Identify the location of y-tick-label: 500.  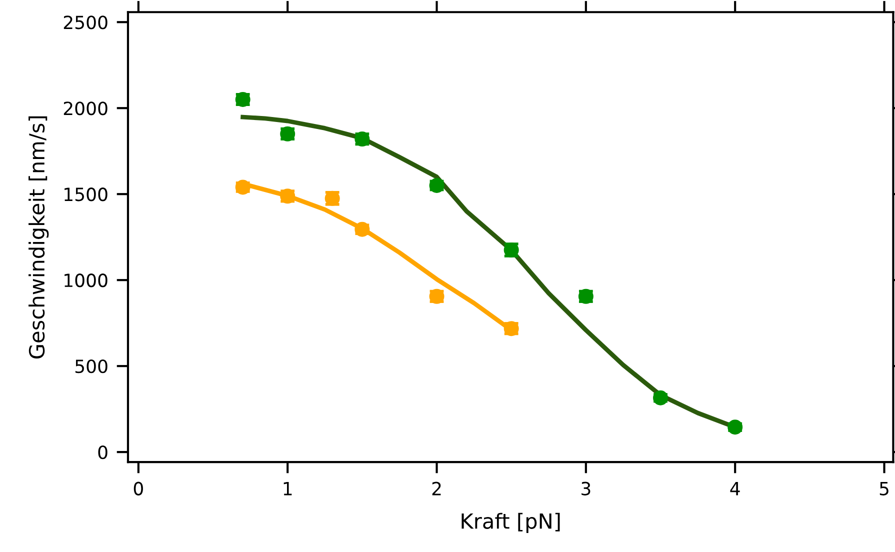
(91, 367).